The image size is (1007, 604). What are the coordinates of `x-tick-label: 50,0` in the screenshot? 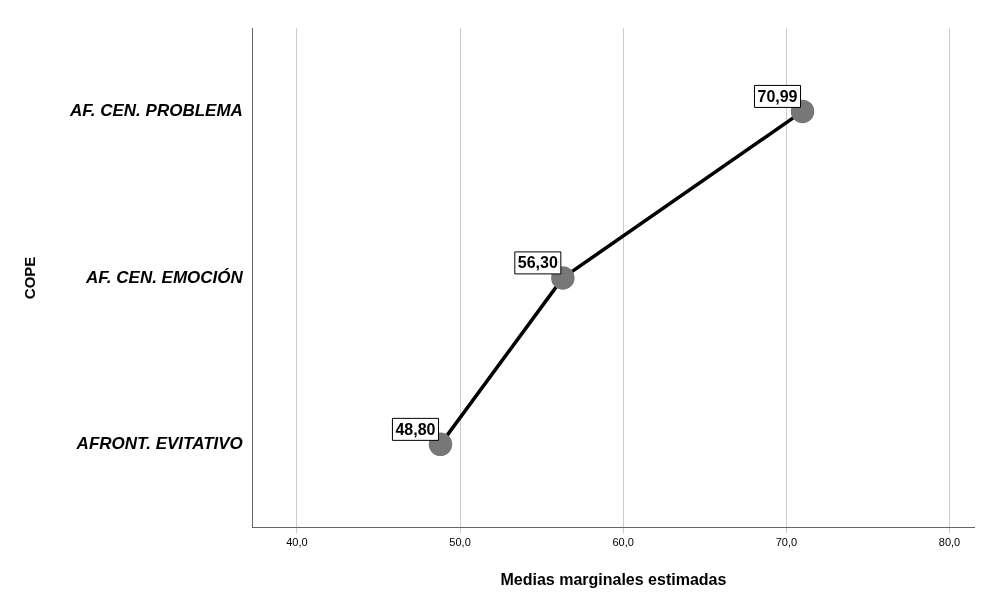 It's located at (460, 542).